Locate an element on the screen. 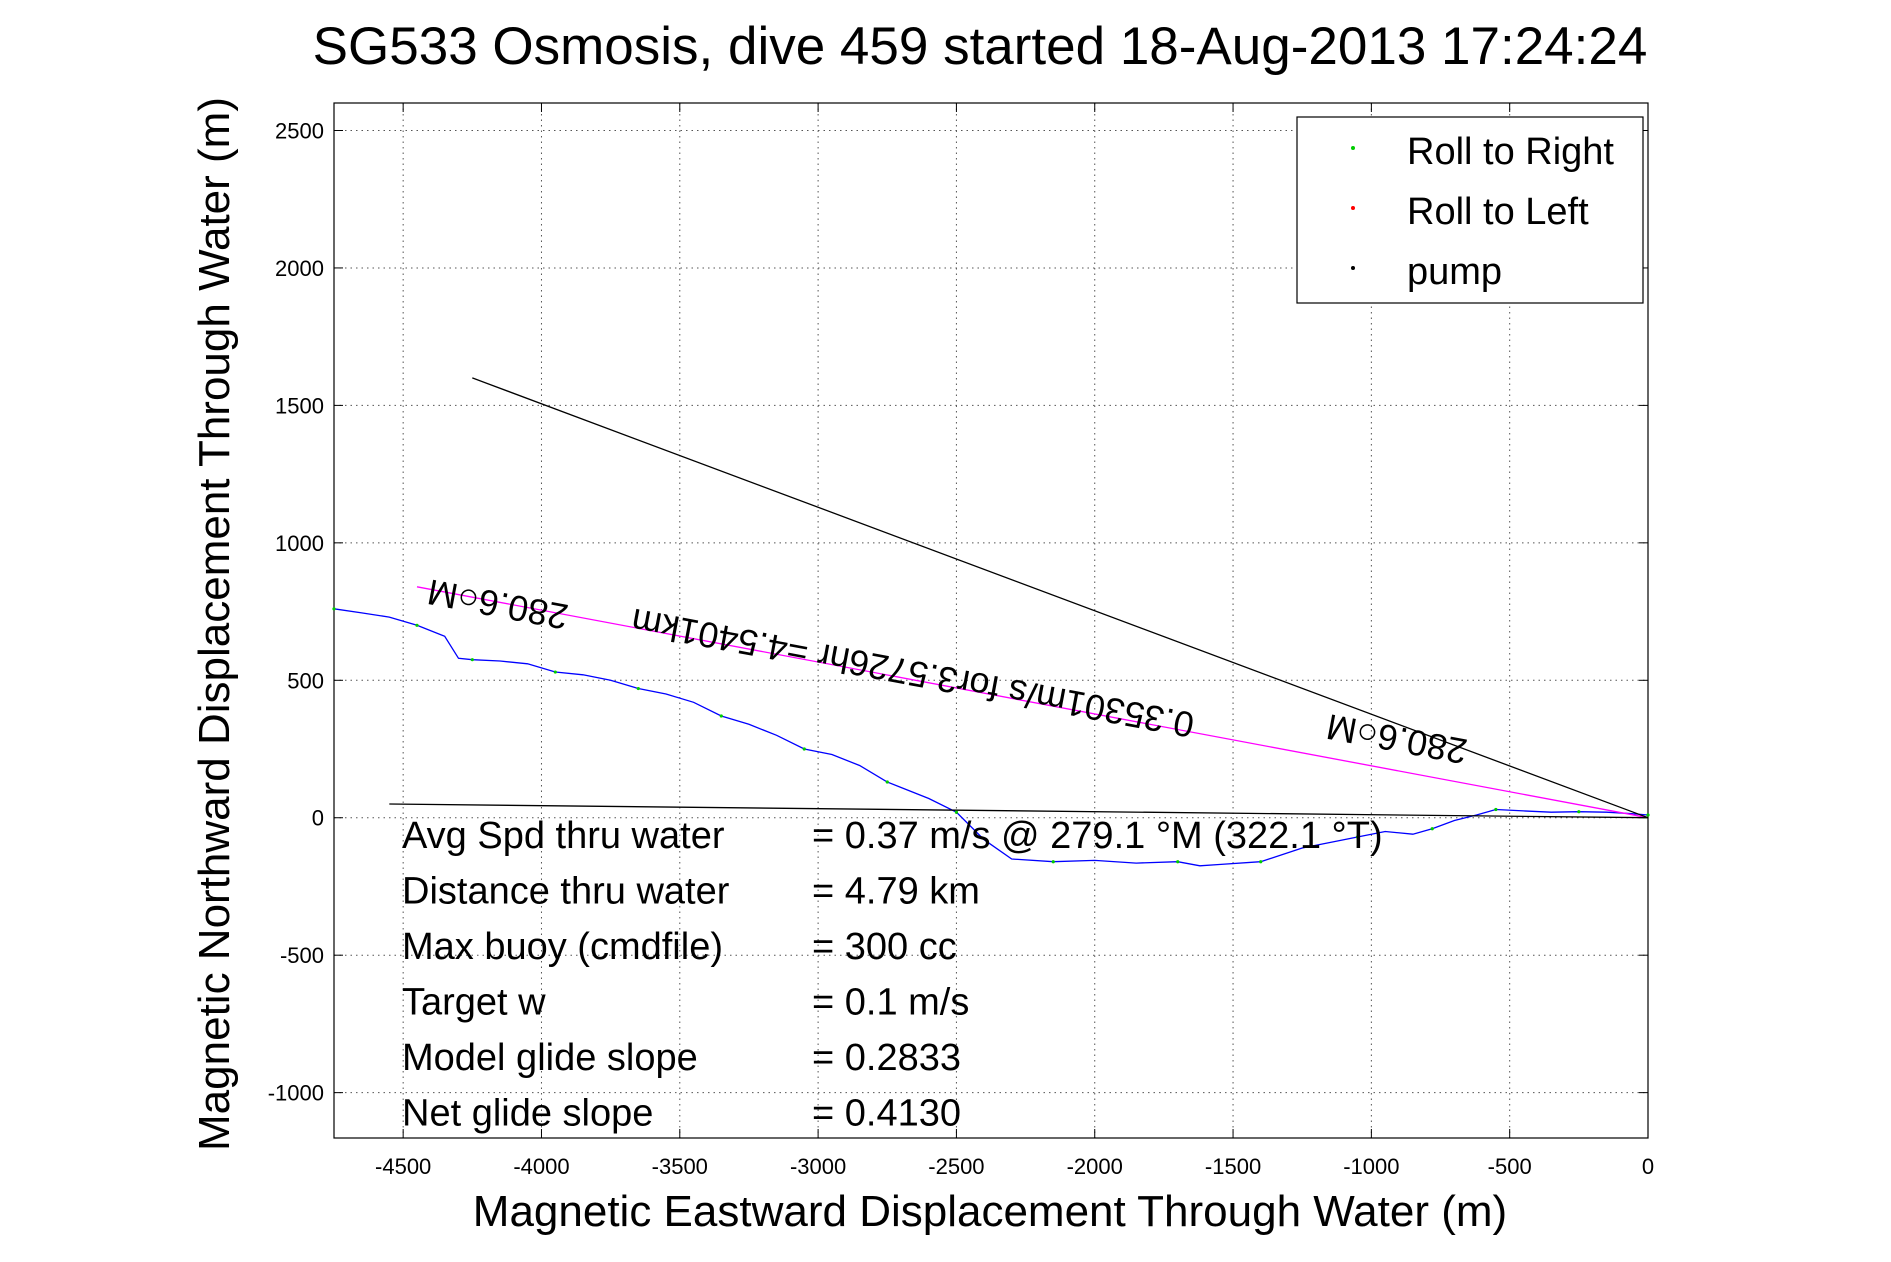  stat-value: = 300 cc is located at coordinates (884, 947).